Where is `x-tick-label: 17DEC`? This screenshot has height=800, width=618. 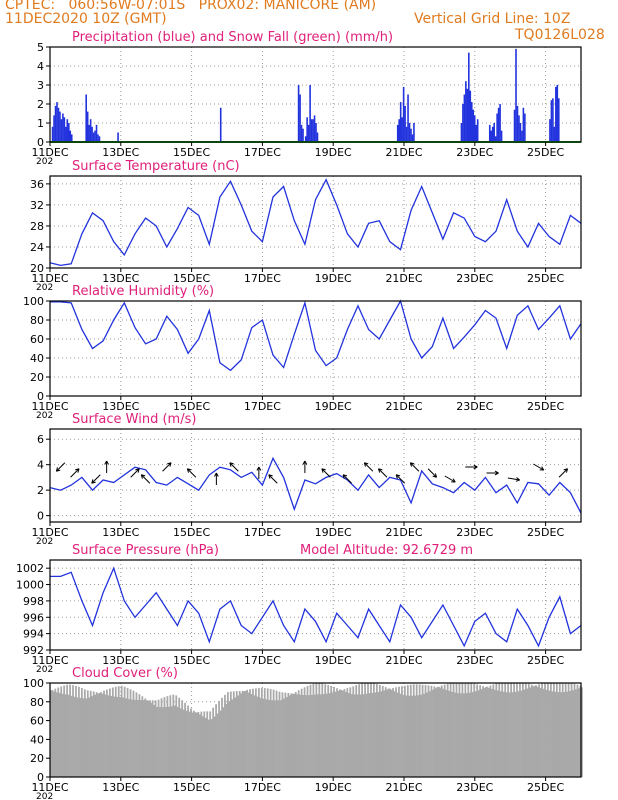
x-tick-label: 17DEC is located at coordinates (262, 152).